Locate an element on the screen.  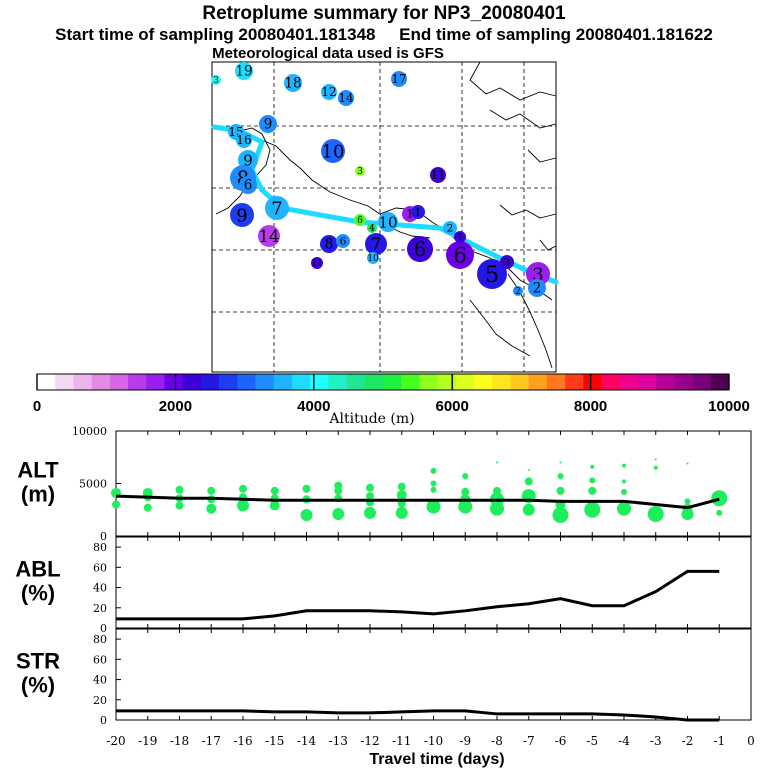
panel-label: ALT is located at coordinates (38, 470).